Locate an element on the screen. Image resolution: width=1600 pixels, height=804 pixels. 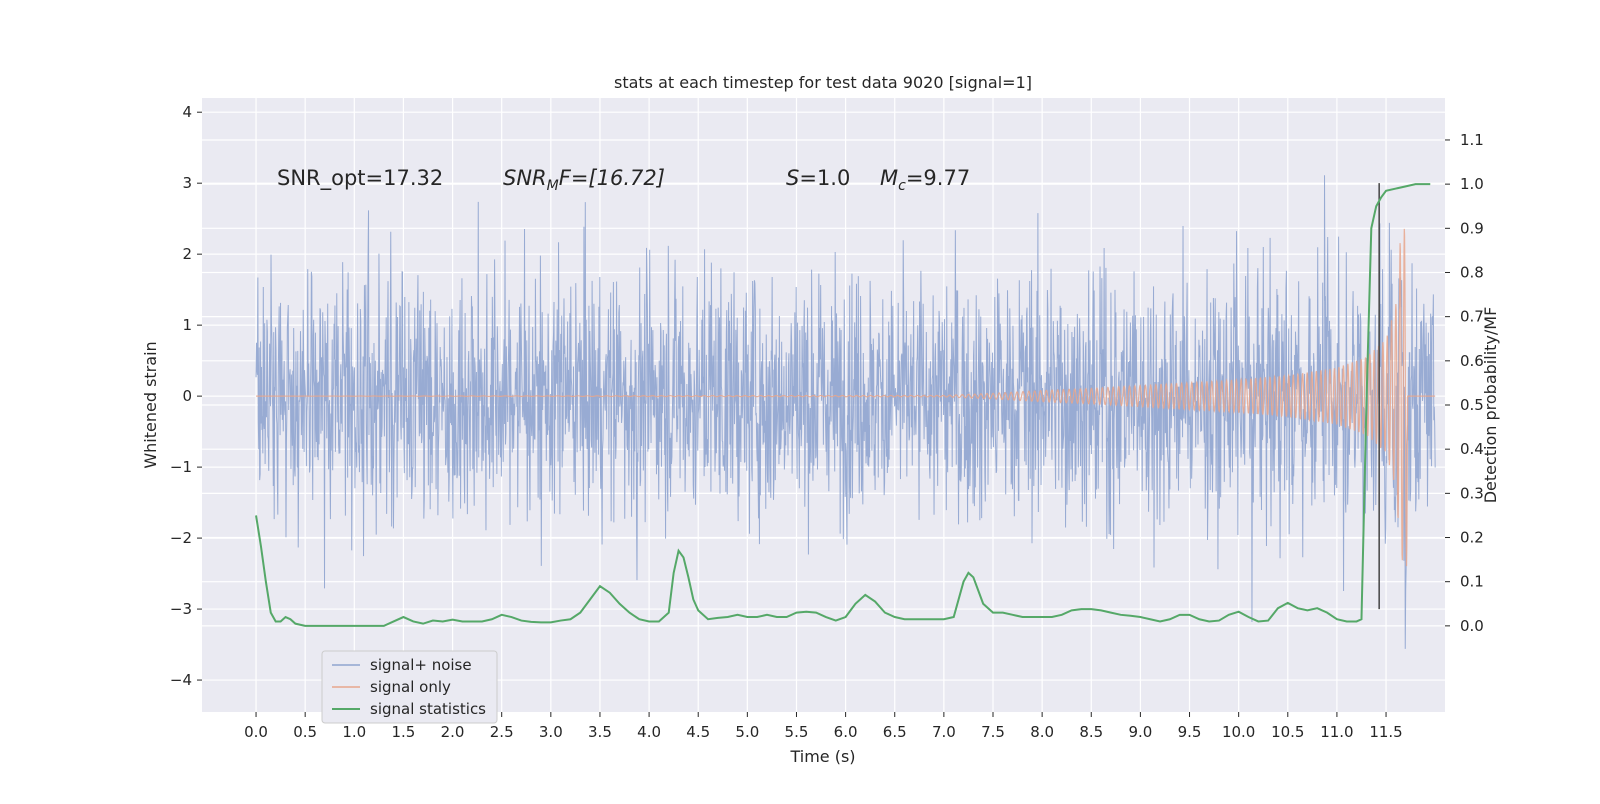
annotation-snr-mf-sub: M is located at coordinates (553, 186).